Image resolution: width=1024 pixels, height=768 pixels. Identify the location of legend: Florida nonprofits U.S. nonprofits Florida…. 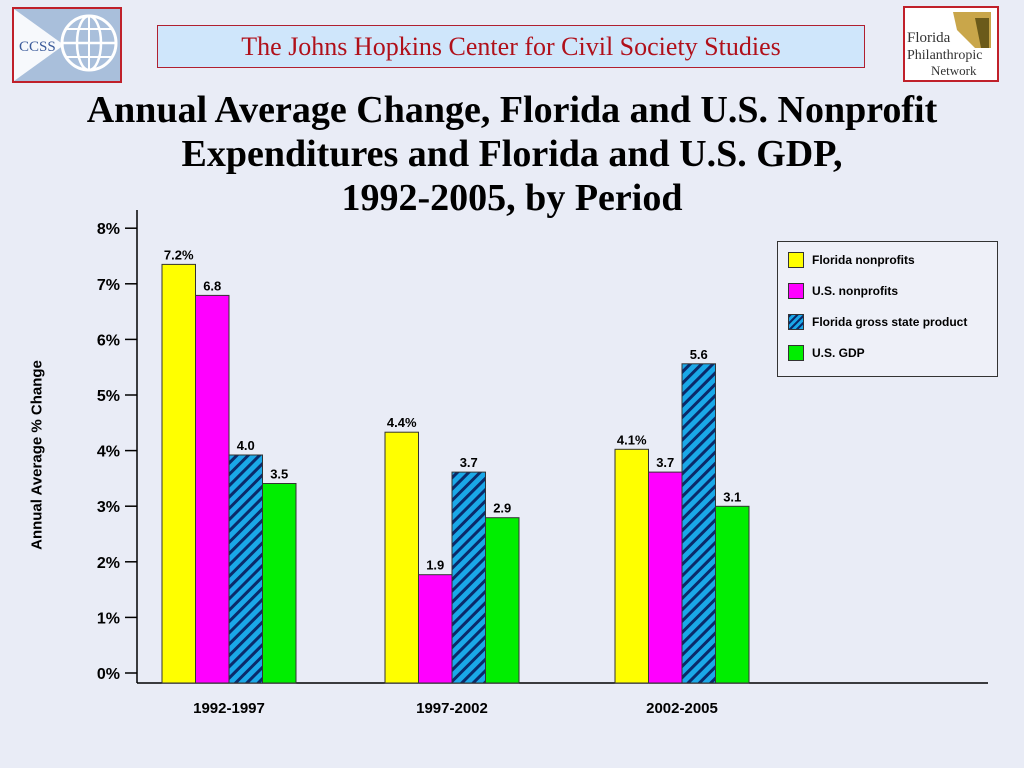
(887, 309).